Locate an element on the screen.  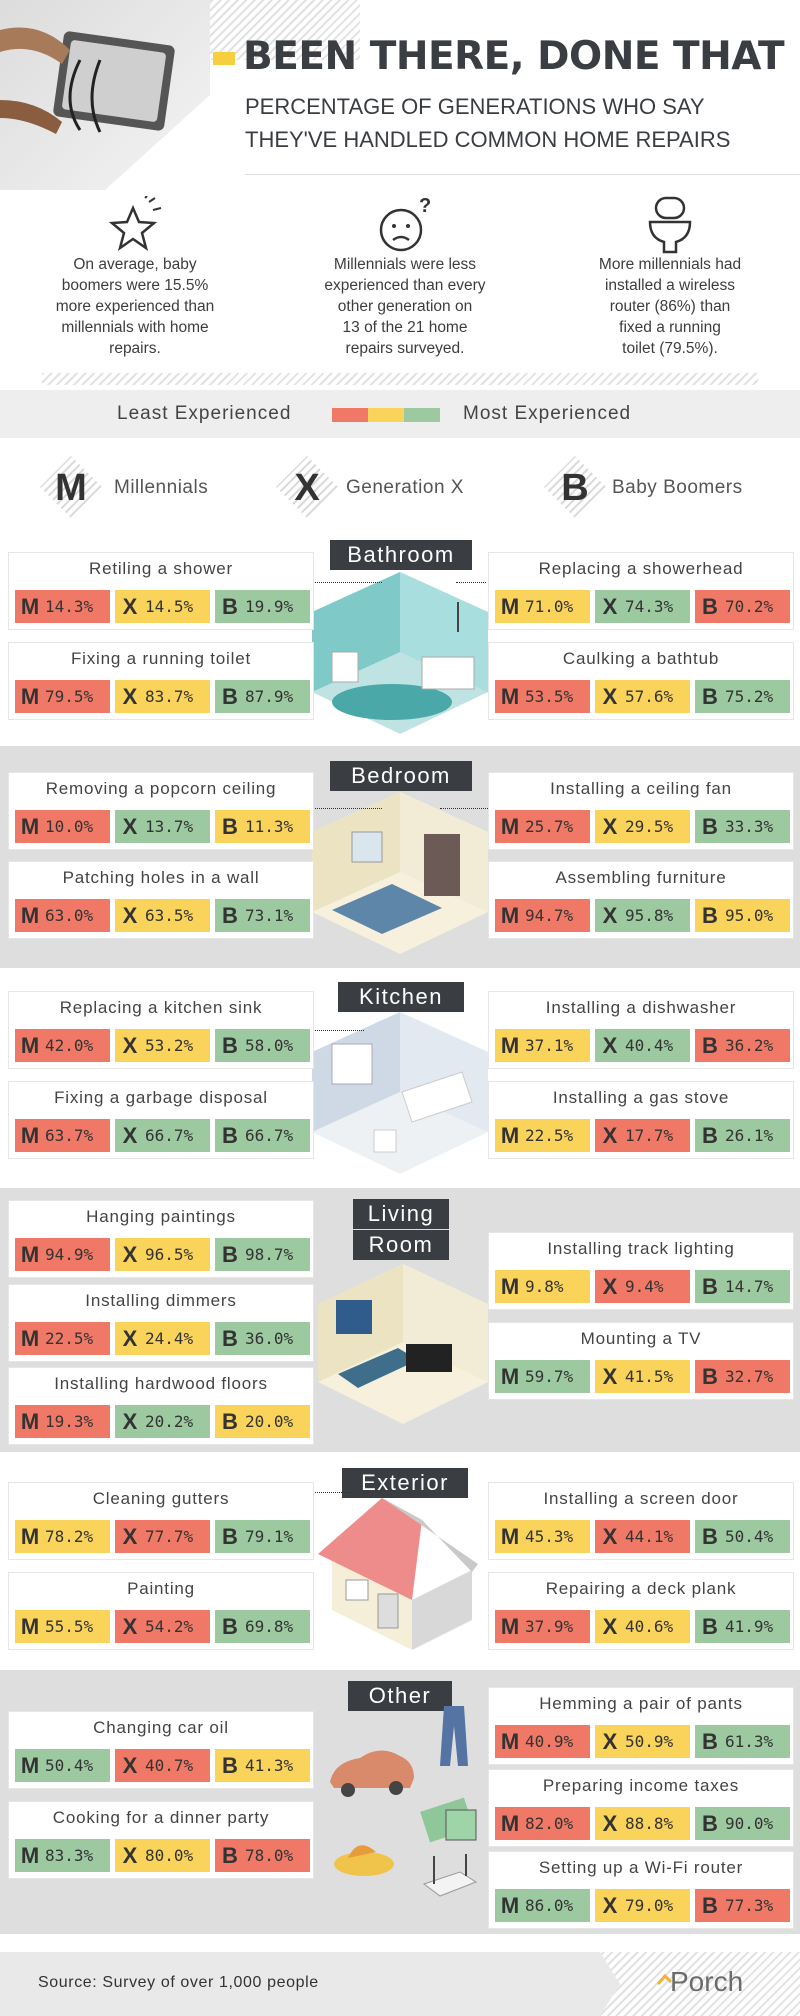
percent-pill-x: X 77.7% is located at coordinates (162, 1536).